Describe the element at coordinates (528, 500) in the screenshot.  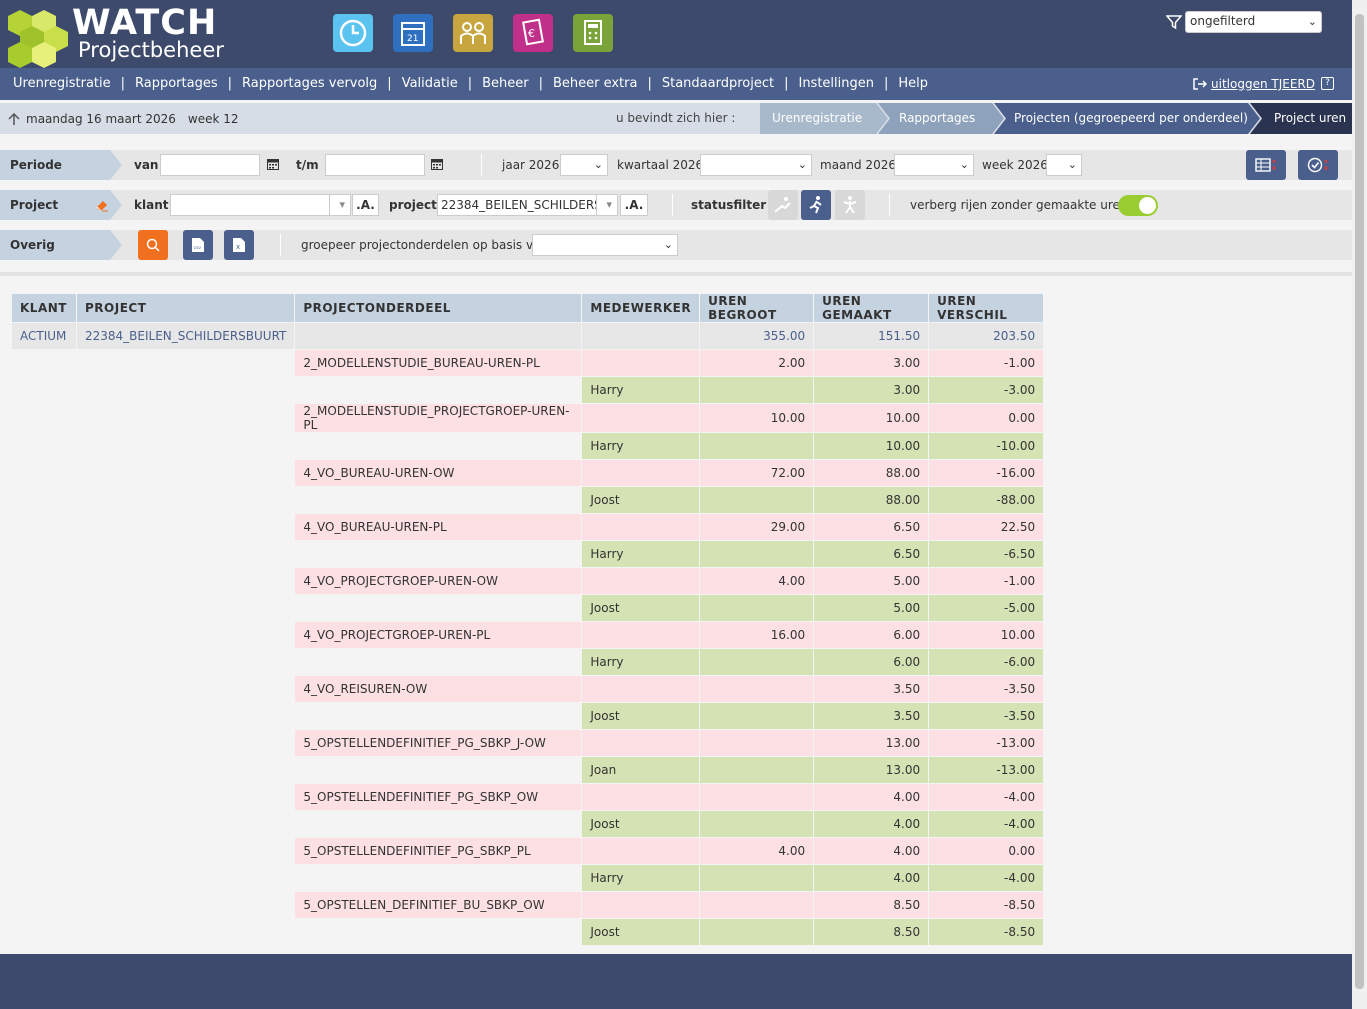
I see `table-row: Joost 88.00 -88.00` at that location.